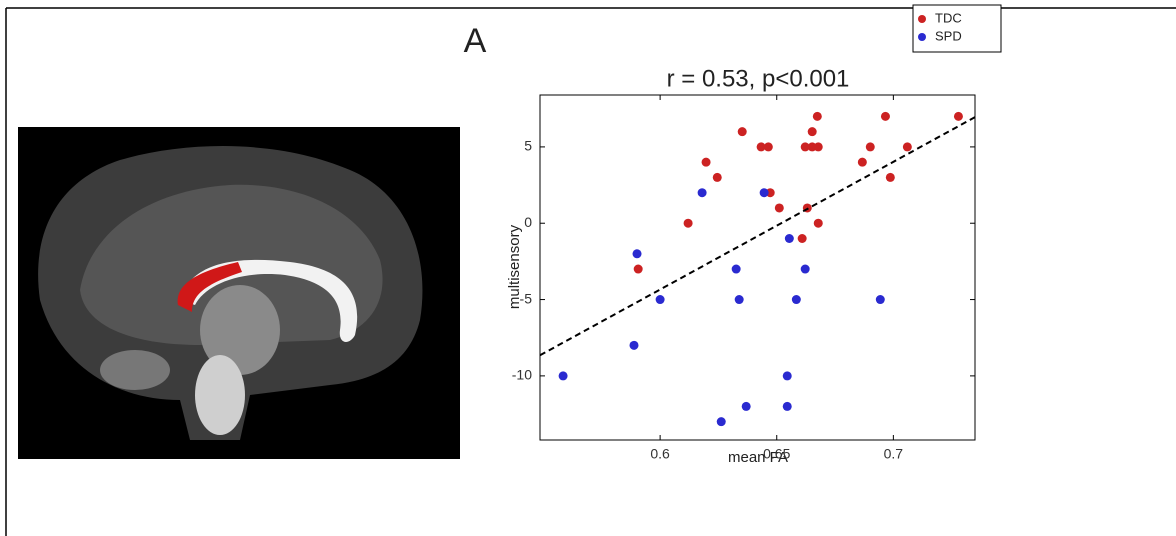  Describe the element at coordinates (528, 222) in the screenshot. I see `y-tick-label: 0` at that location.